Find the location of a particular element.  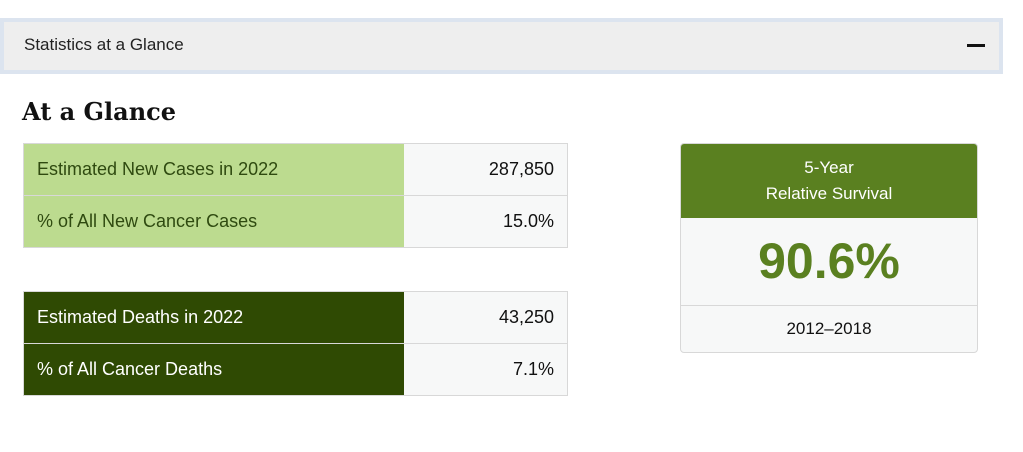

row-value: 287,850 is located at coordinates (486, 169).